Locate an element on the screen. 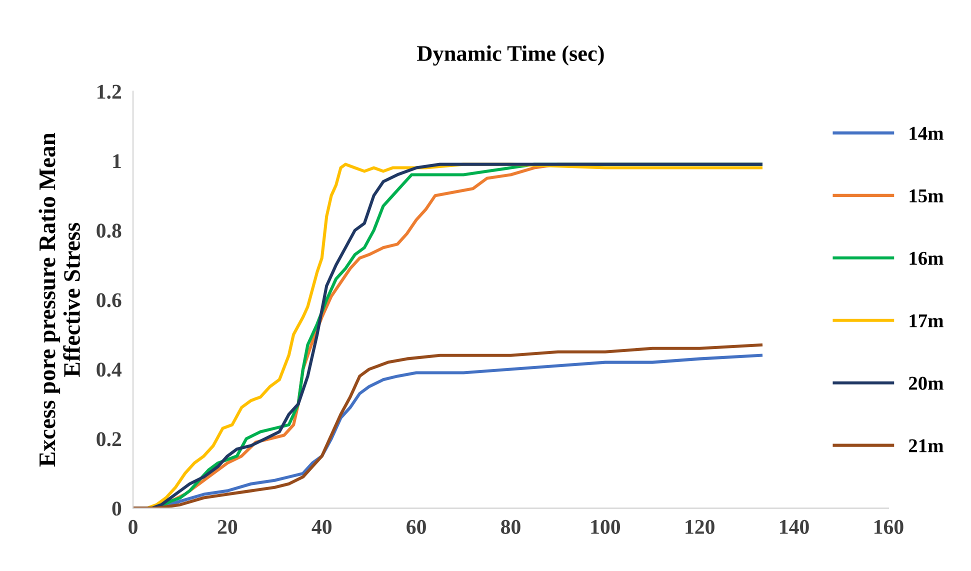  x-tick-label: 120 is located at coordinates (700, 527).